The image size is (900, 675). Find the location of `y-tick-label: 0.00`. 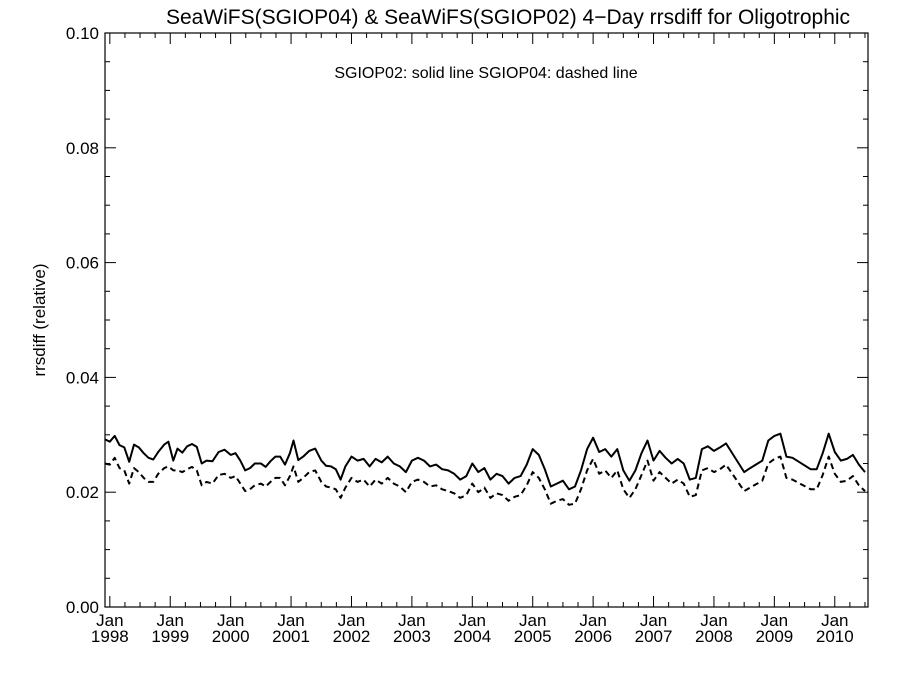

y-tick-label: 0.00 is located at coordinates (82, 607).